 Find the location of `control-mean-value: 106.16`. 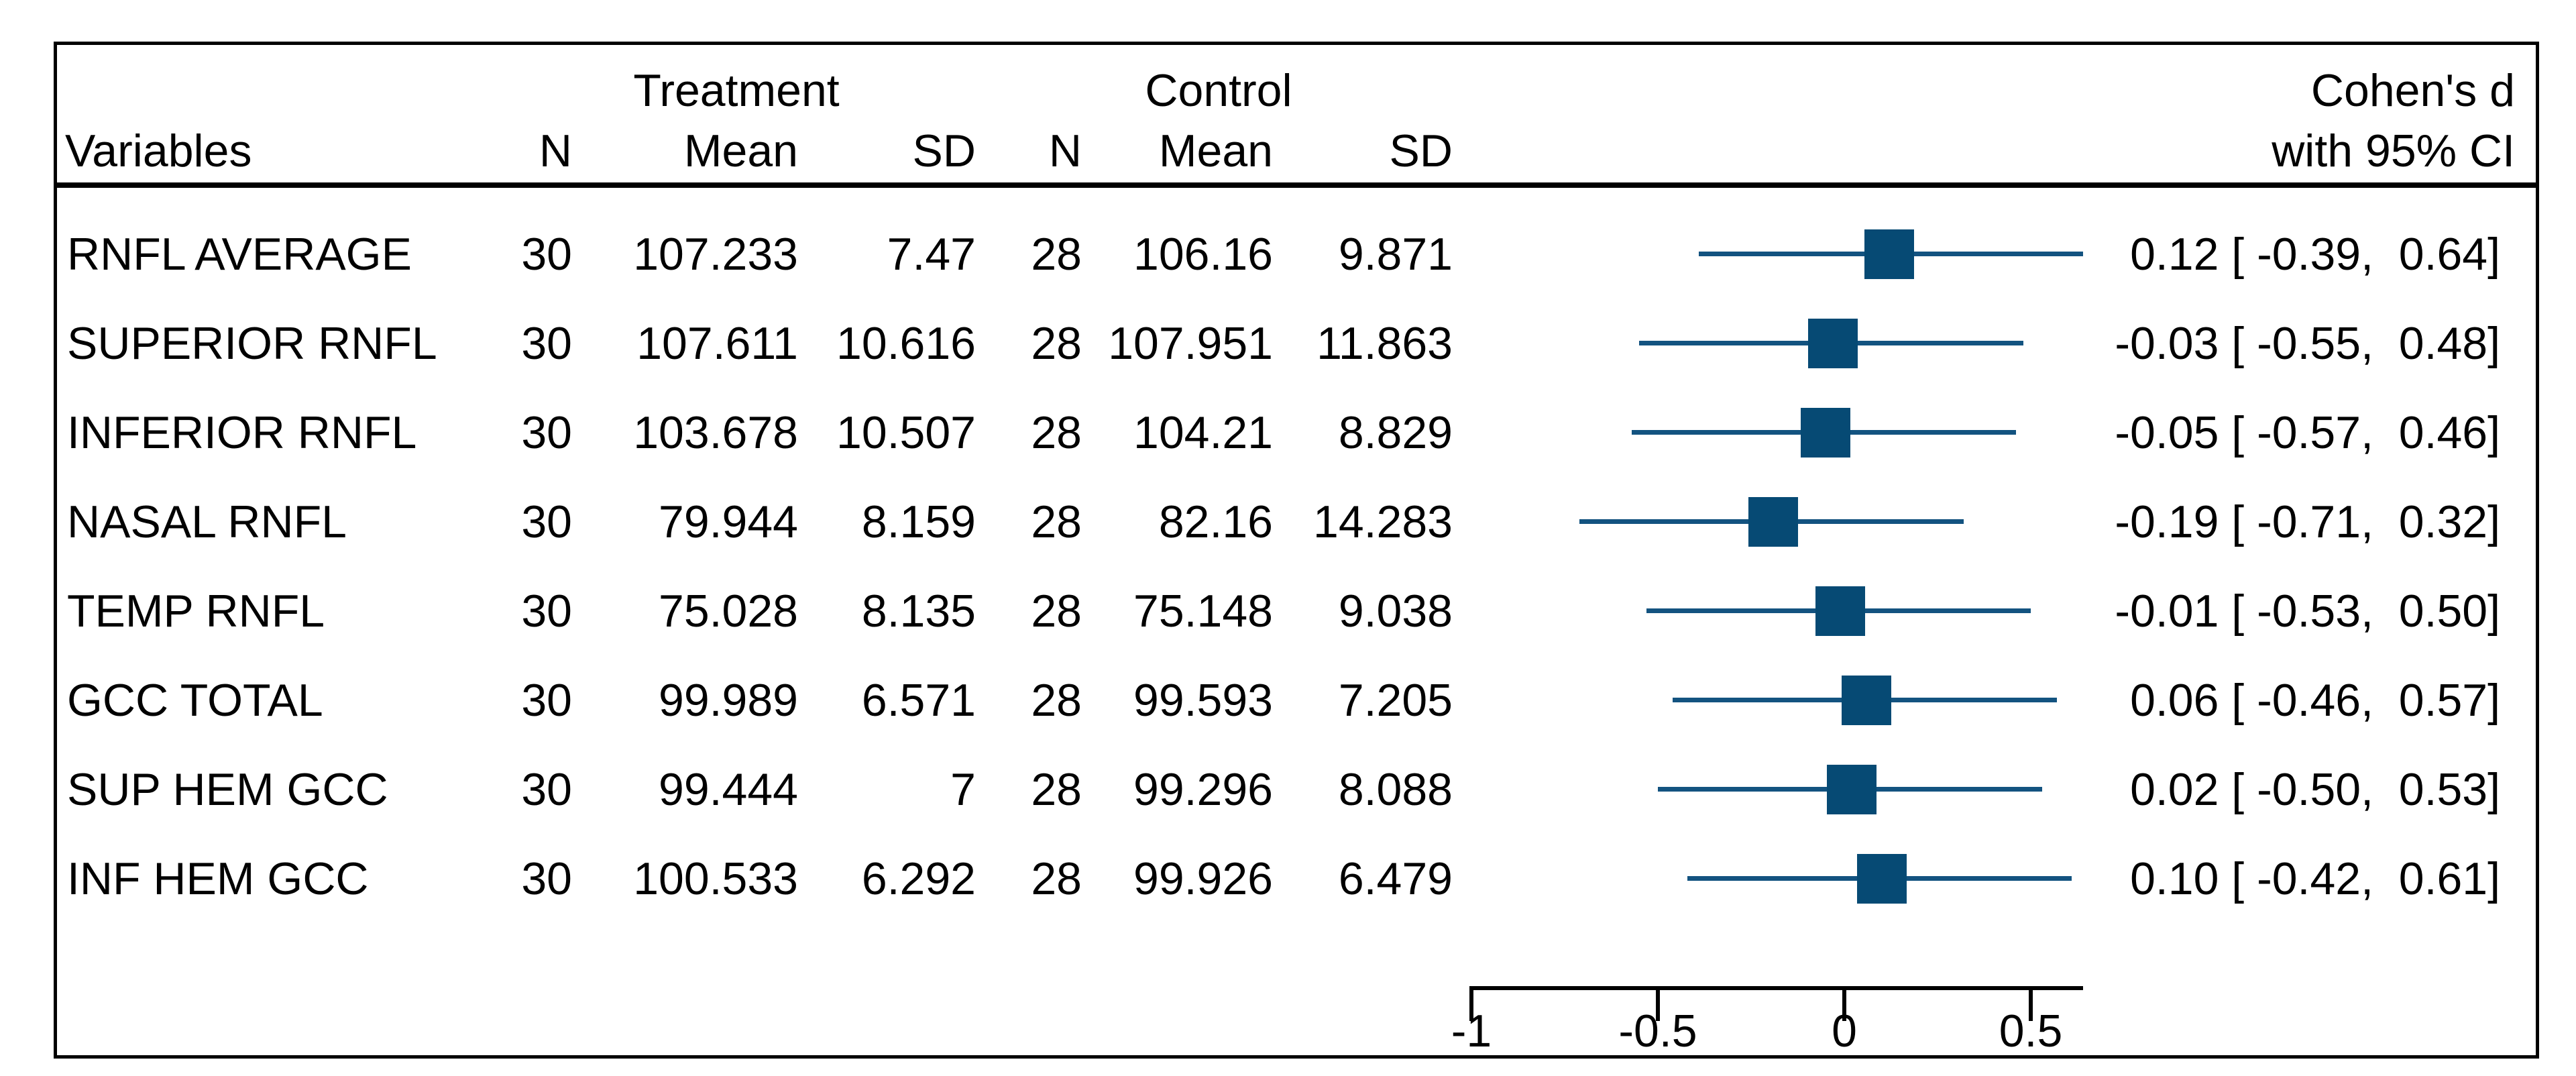

control-mean-value: 106.16 is located at coordinates (1203, 254).